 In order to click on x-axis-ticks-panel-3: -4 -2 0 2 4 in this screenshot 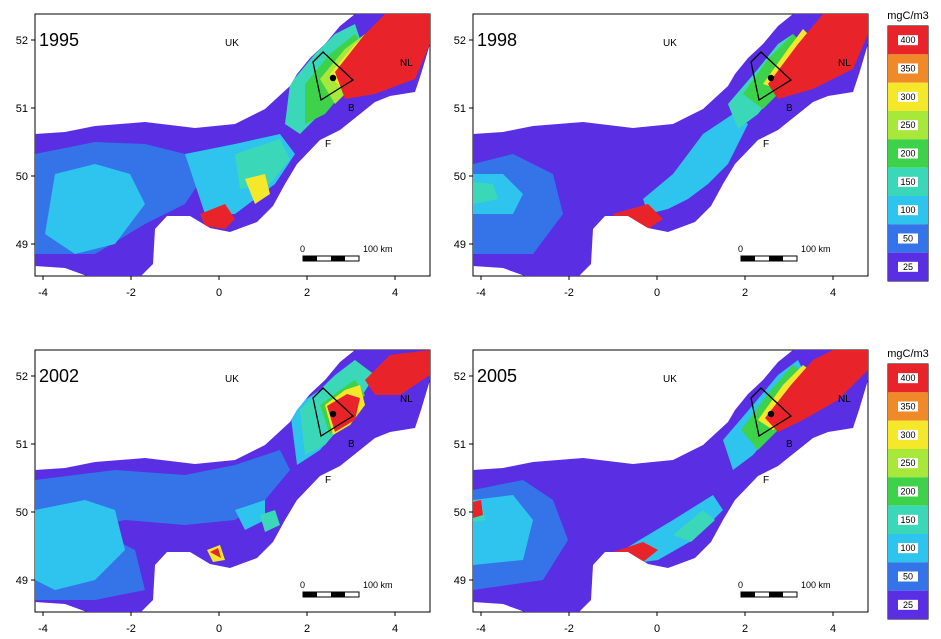, I will do `click(218, 629)`.